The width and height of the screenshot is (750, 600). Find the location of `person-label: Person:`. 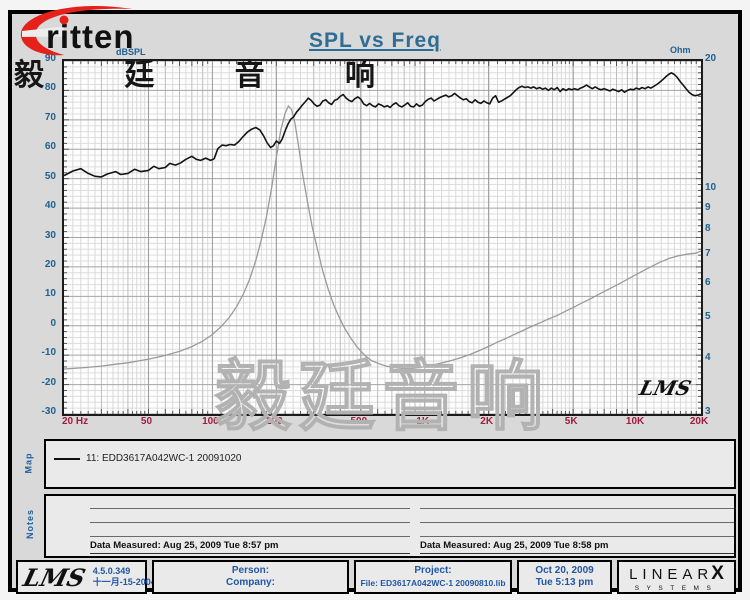

person-label: Person: is located at coordinates (250, 570).